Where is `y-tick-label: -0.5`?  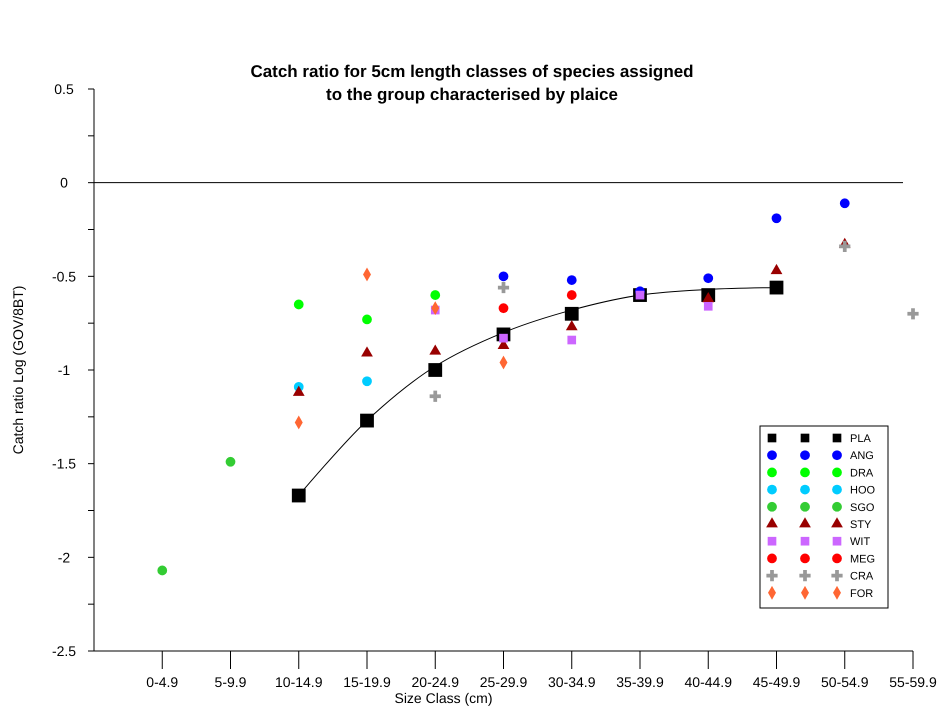 y-tick-label: -0.5 is located at coordinates (64, 276).